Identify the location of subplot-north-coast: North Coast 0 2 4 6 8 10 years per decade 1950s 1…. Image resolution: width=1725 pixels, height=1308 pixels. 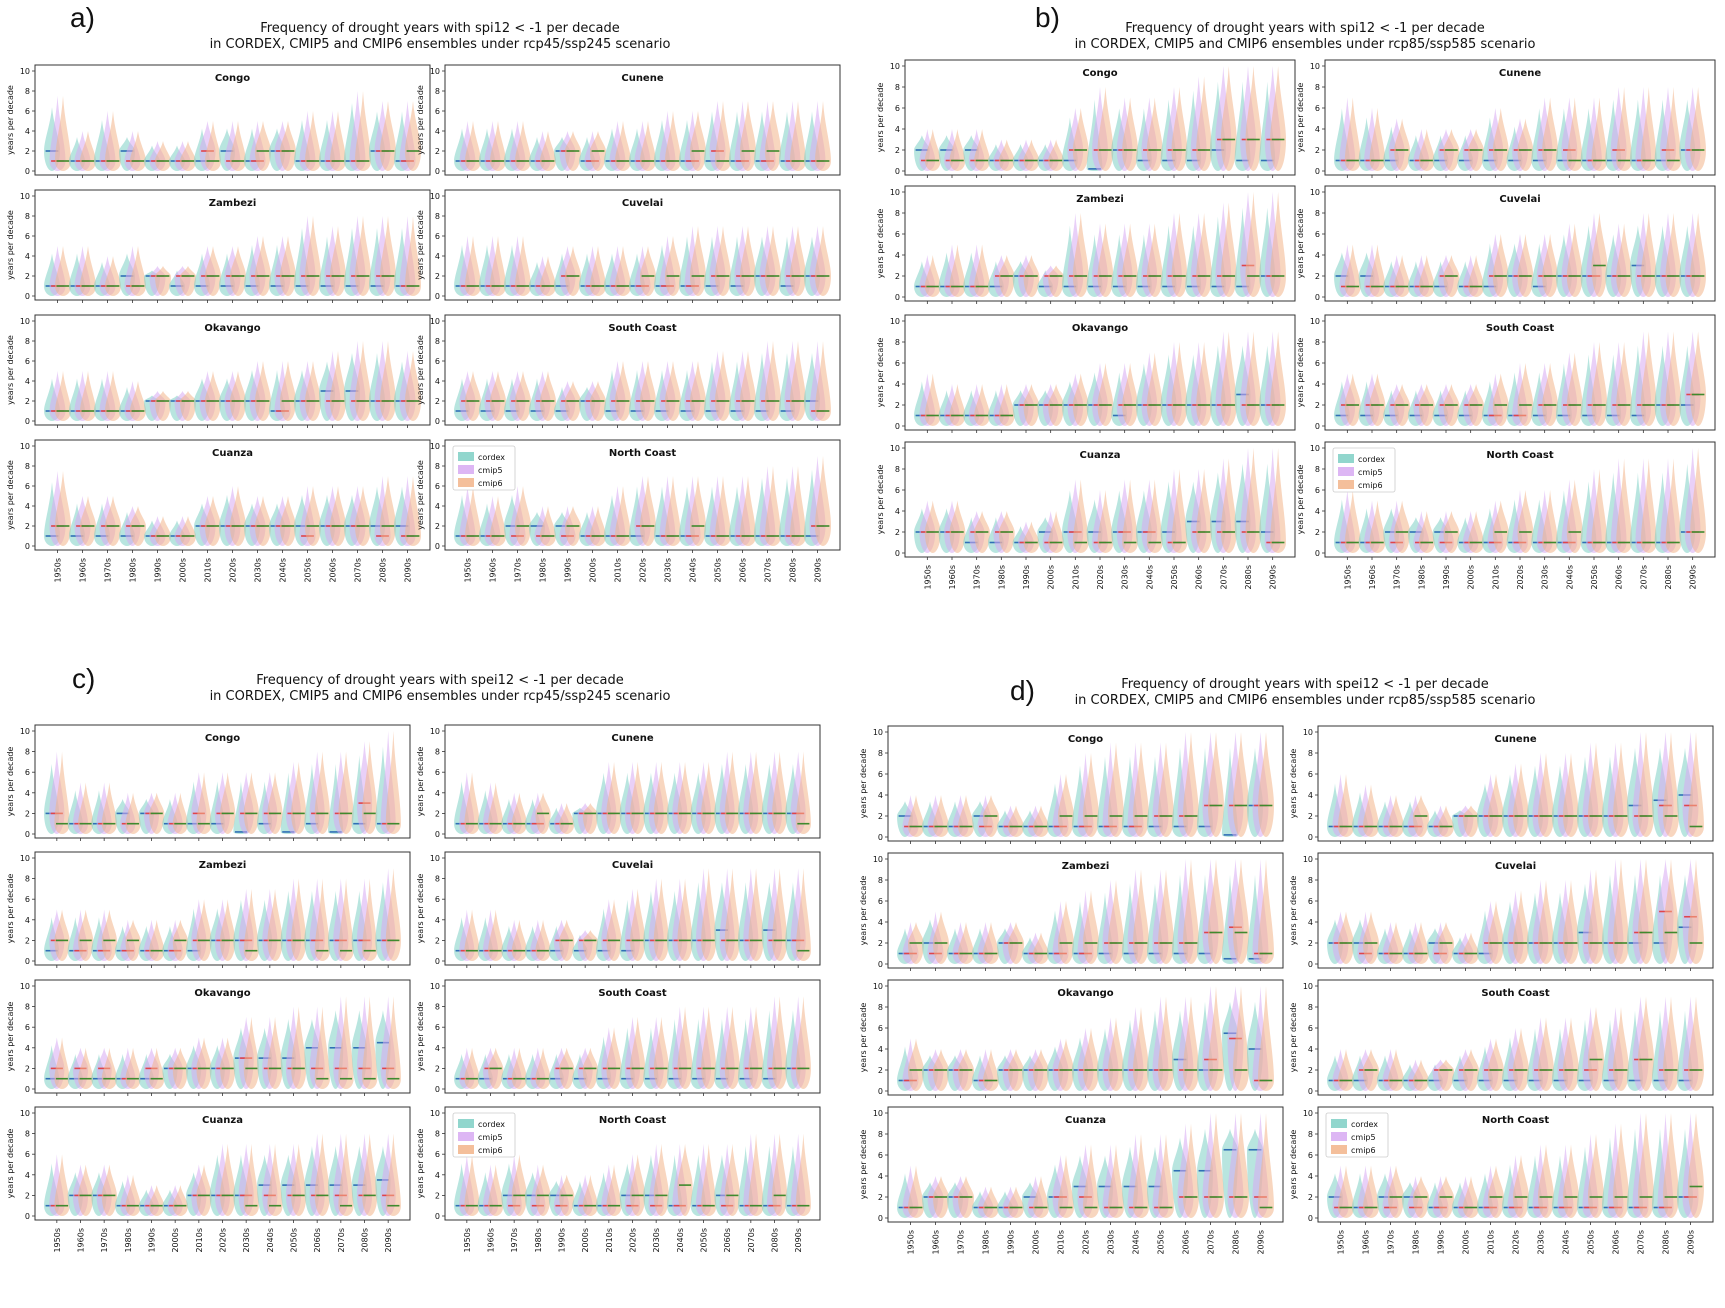
(618, 1179).